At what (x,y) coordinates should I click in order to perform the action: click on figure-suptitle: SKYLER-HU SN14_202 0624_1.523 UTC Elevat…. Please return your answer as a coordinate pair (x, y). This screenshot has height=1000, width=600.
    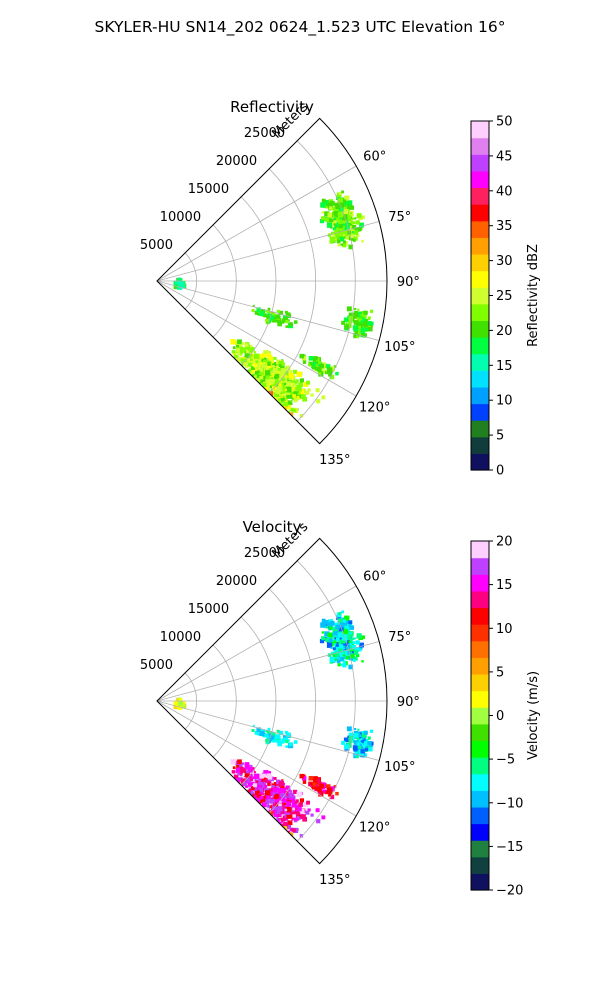
    Looking at the image, I should click on (300, 27).